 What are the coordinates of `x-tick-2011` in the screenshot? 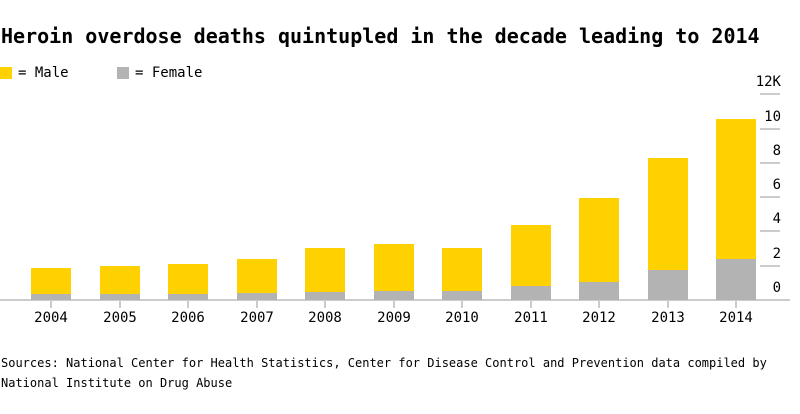 It's located at (531, 304).